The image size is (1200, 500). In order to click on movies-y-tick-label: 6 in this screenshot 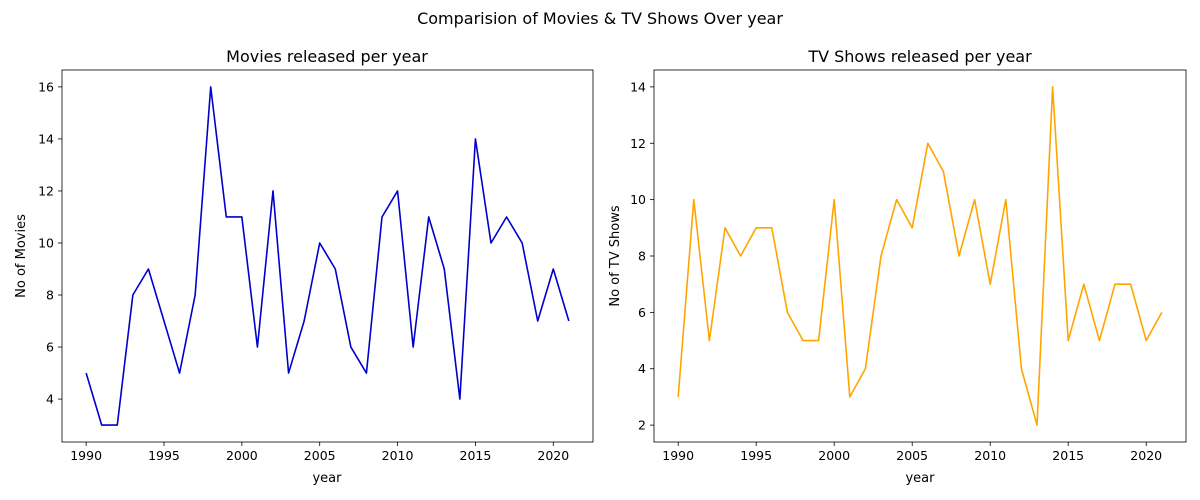, I will do `click(50, 347)`.